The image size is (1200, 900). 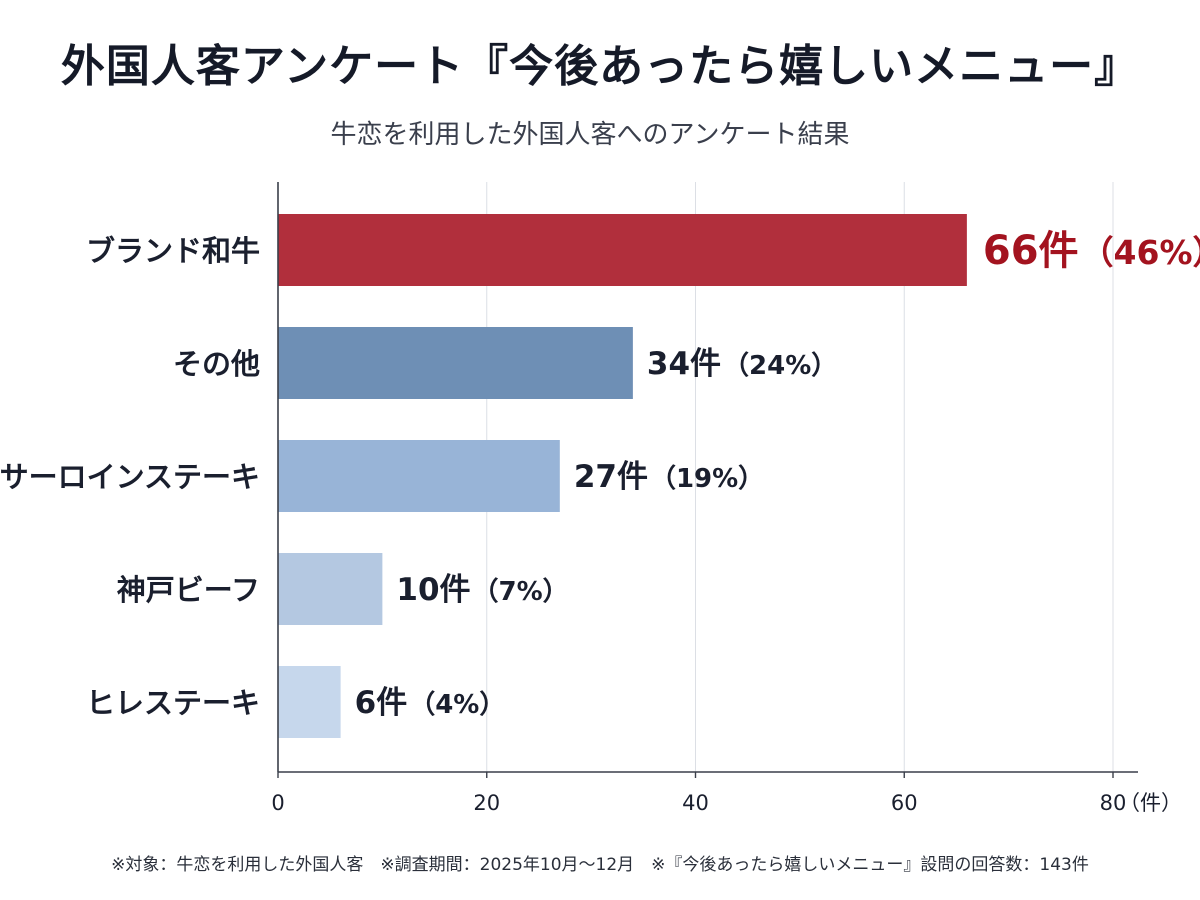 I want to click on x-tick-label: 80, so click(x=1113, y=803).